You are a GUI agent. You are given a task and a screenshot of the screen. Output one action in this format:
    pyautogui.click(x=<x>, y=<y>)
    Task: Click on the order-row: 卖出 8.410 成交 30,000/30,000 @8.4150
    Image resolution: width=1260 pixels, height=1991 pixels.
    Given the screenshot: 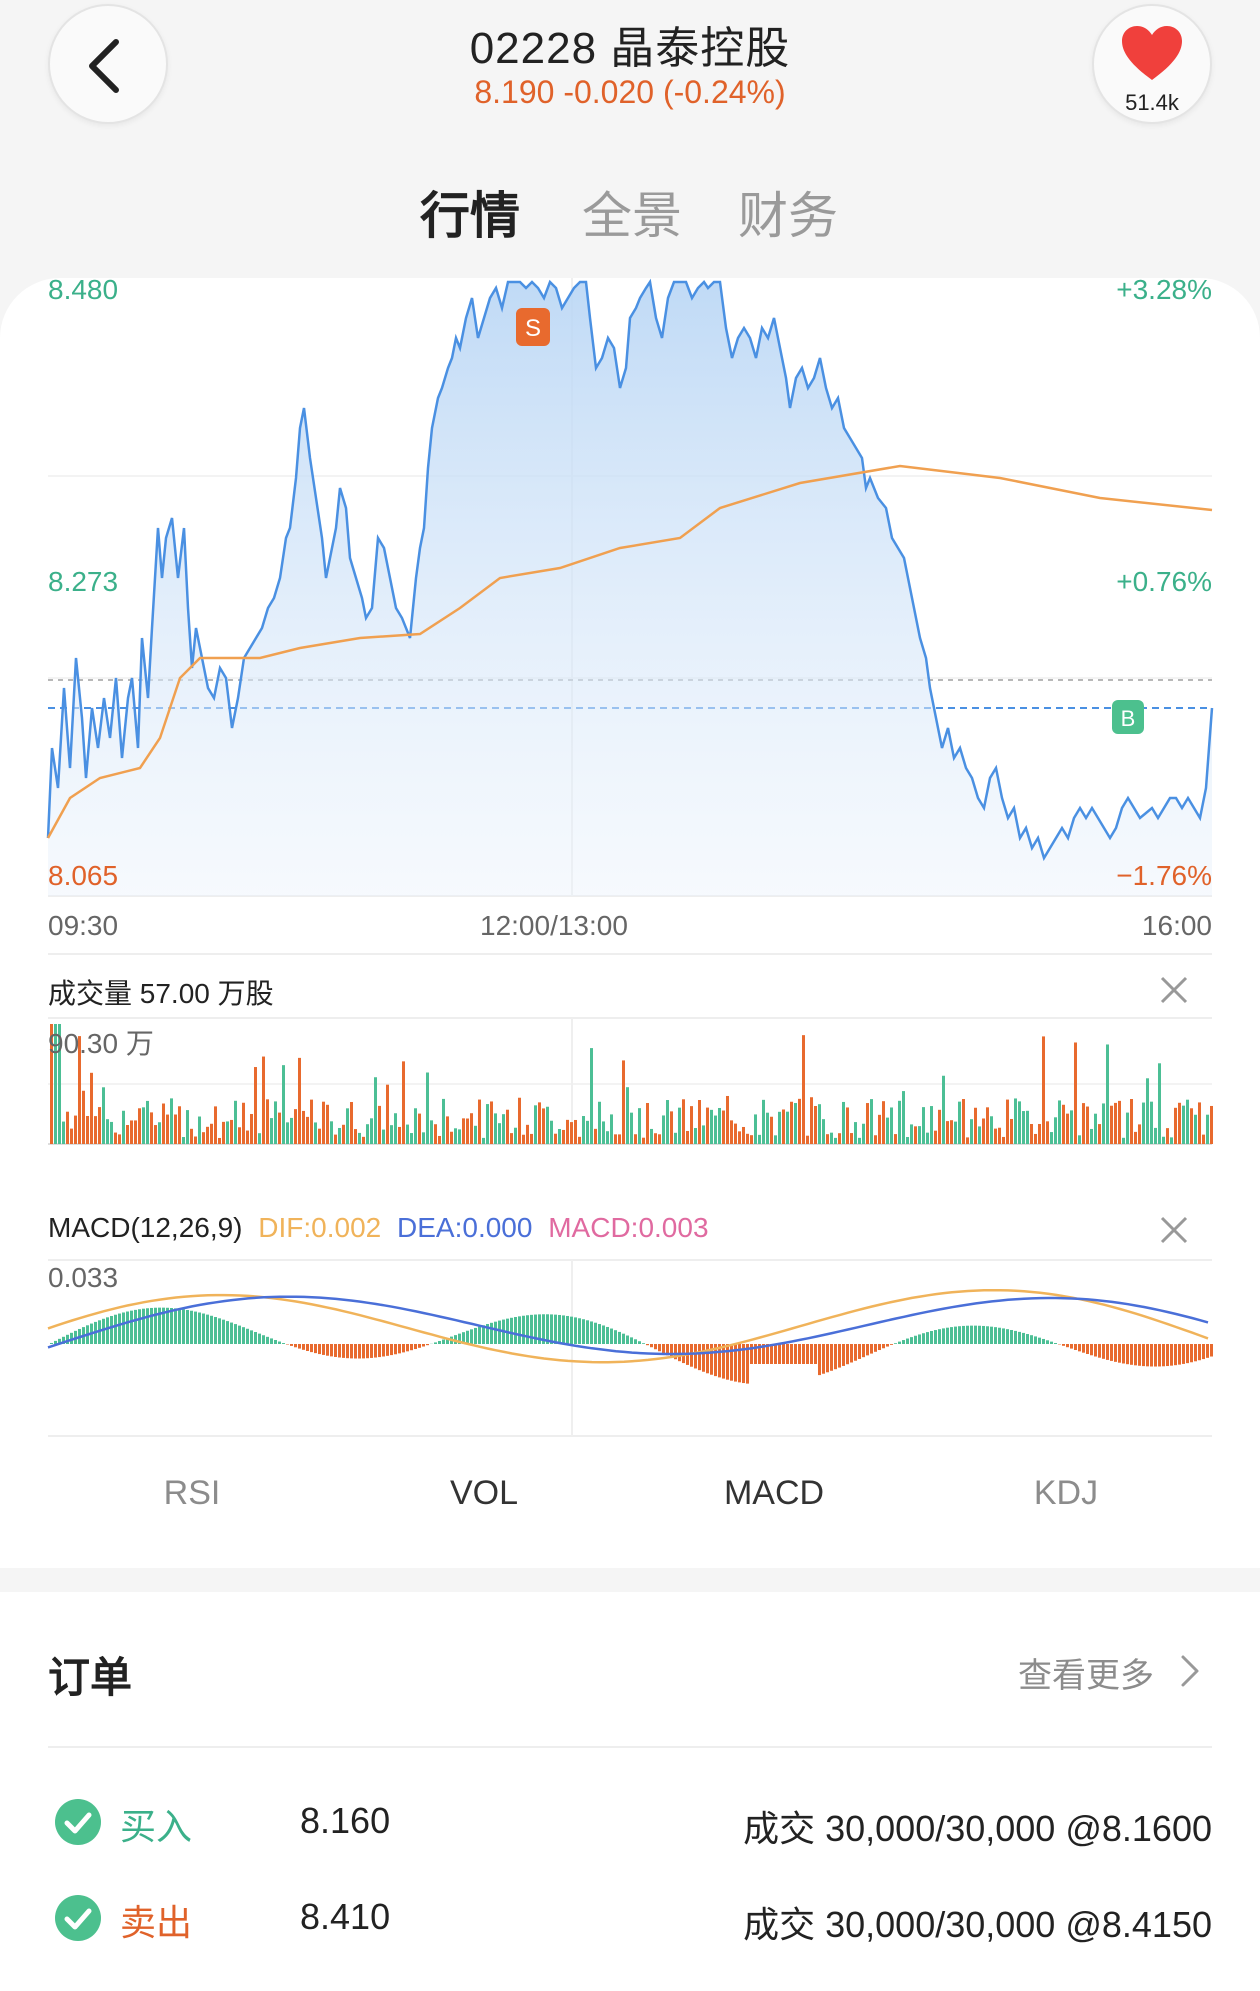 What is the action you would take?
    pyautogui.click(x=630, y=1918)
    